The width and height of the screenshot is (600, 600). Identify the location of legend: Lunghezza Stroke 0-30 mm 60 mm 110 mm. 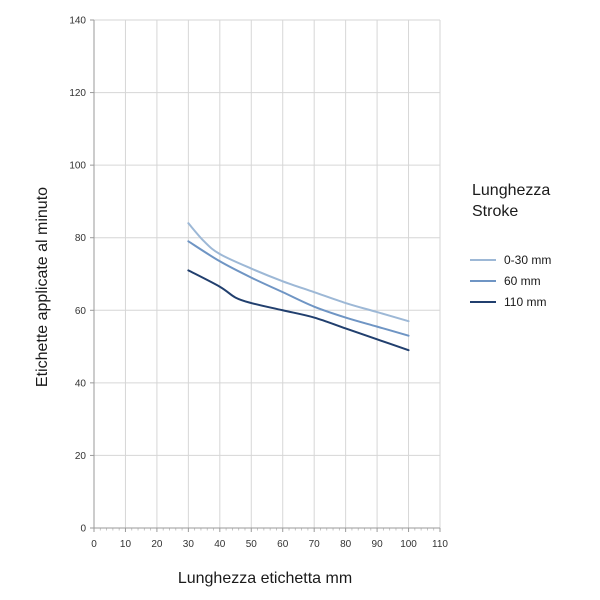
(510, 245).